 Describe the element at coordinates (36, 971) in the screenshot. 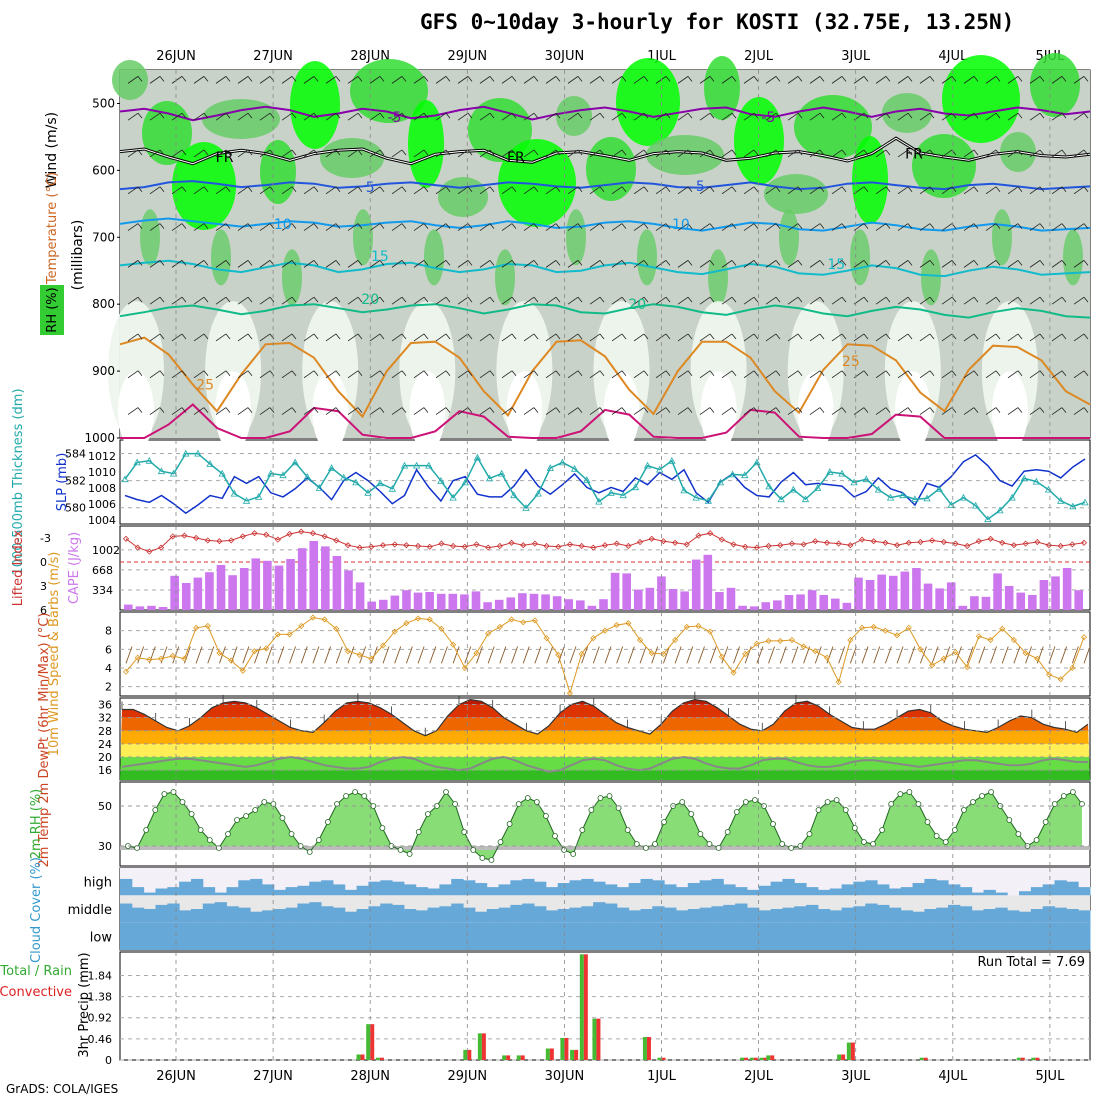

I see `precip-label-total: Total / Rain` at that location.